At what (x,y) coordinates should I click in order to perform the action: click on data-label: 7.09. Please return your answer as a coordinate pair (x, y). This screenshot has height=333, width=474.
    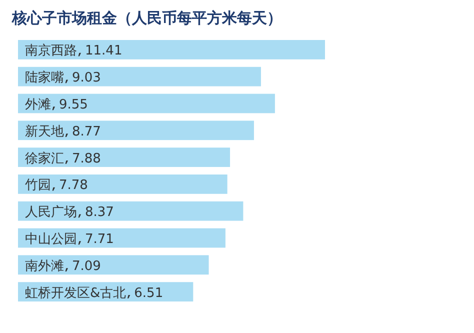
    Looking at the image, I should click on (86, 266).